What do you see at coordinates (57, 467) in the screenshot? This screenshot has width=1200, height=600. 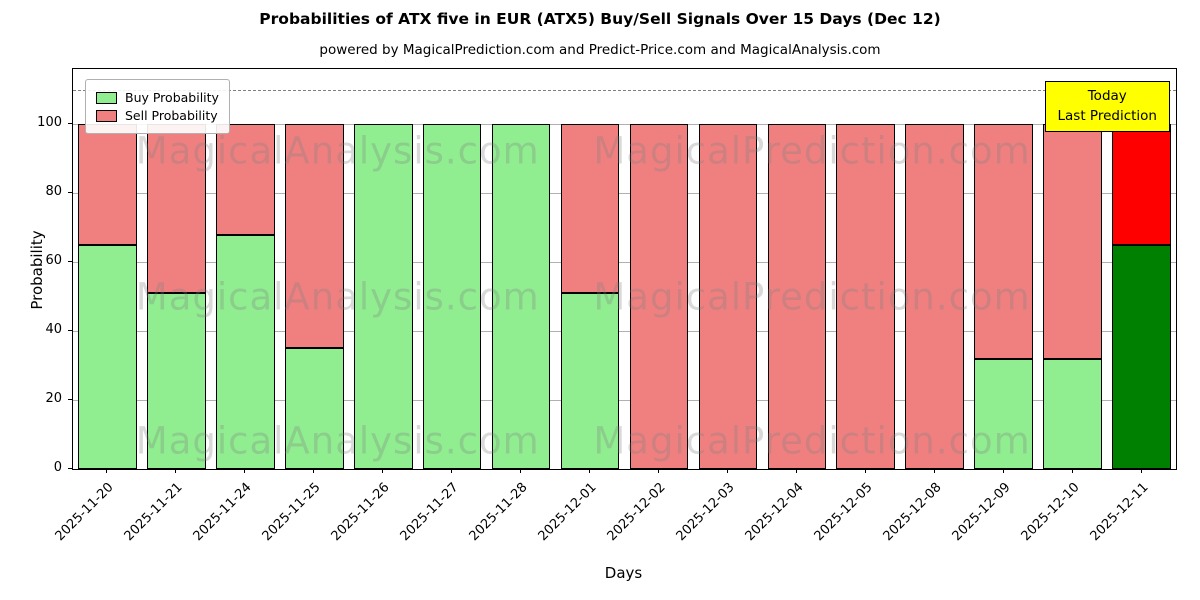 I see `y-tick-label: 0` at bounding box center [57, 467].